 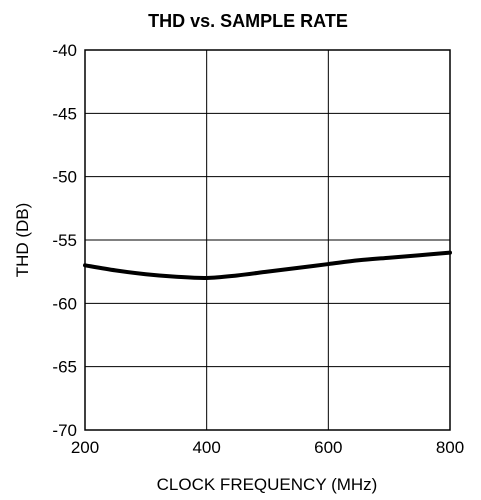 I want to click on y-tick-label: -60, so click(x=64, y=303).